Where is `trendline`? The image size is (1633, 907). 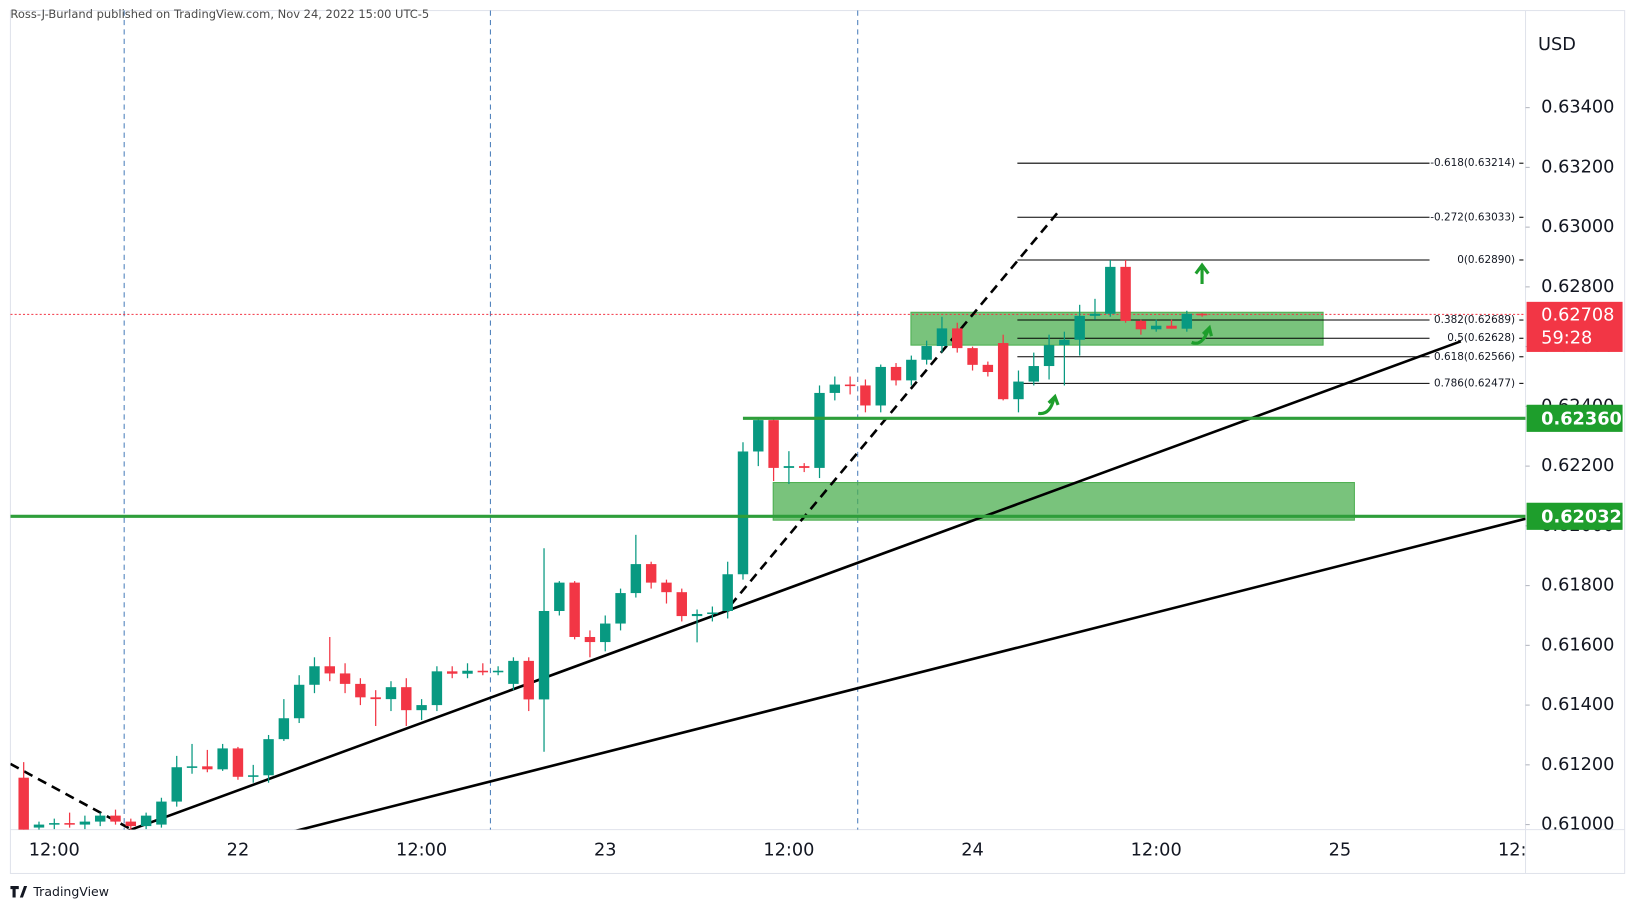
trendline is located at coordinates (895, 408).